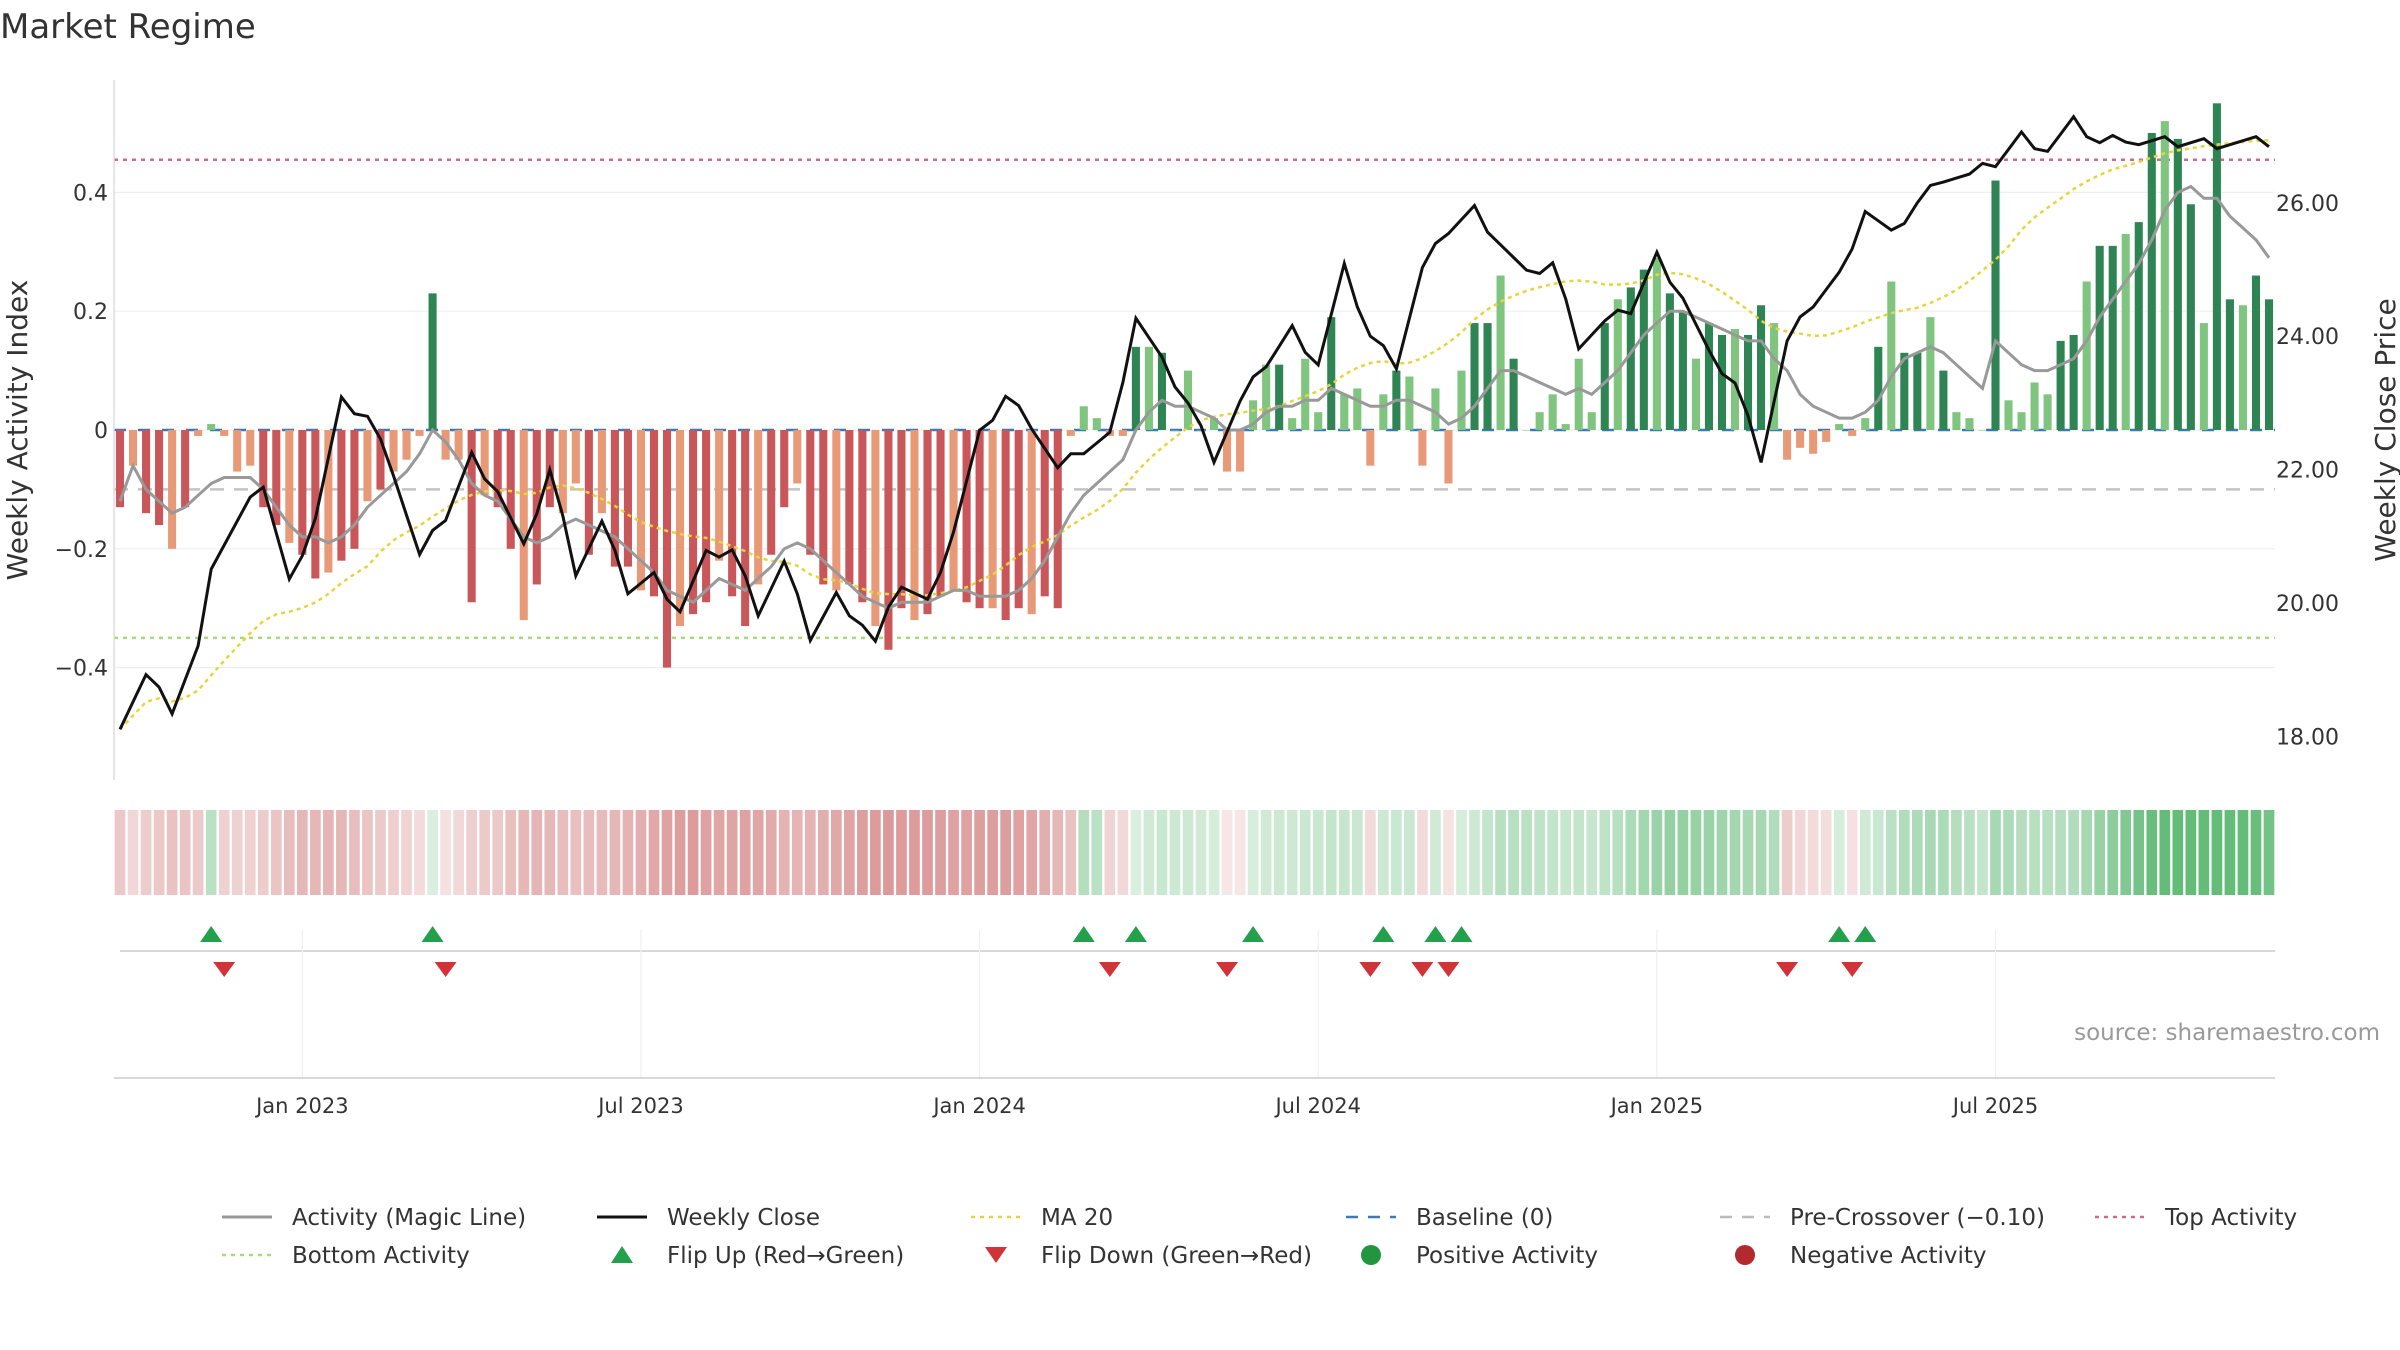 The width and height of the screenshot is (2400, 1350). I want to click on left-y-axis-label: Weekly Activity Index, so click(17, 430).